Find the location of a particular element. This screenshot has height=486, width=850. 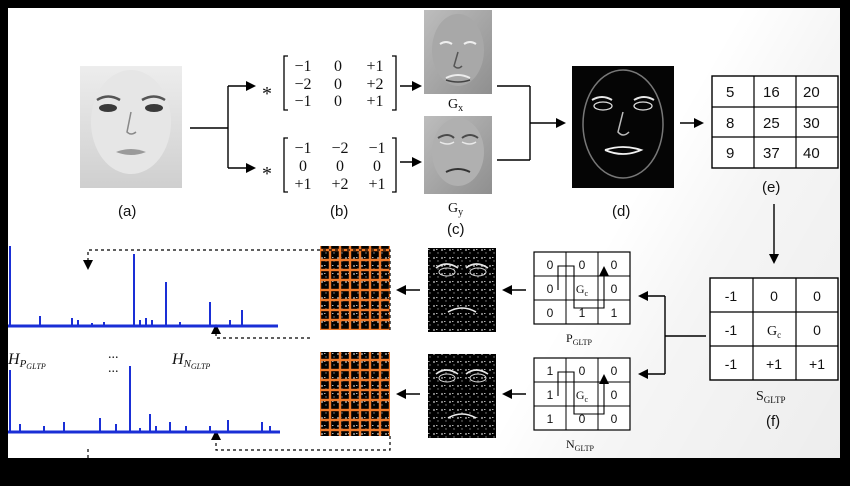

kernel-y-matrix: −1 −2 −1 0 0 0 +1 +2 +1 is located at coordinates (340, 165).